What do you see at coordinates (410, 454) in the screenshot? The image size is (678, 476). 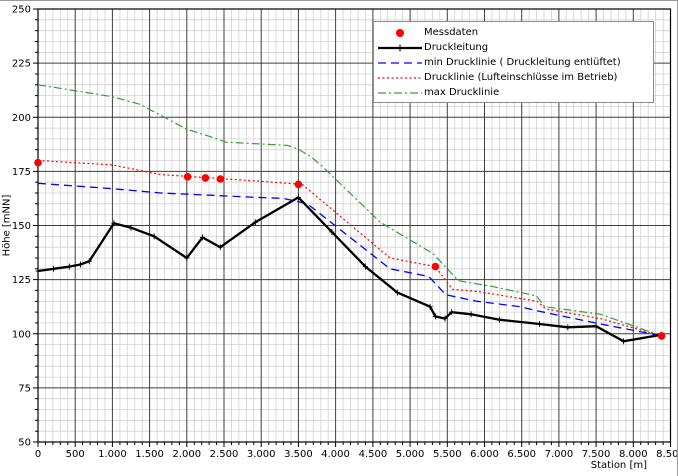 I see `tick-label: 5.000` at bounding box center [410, 454].